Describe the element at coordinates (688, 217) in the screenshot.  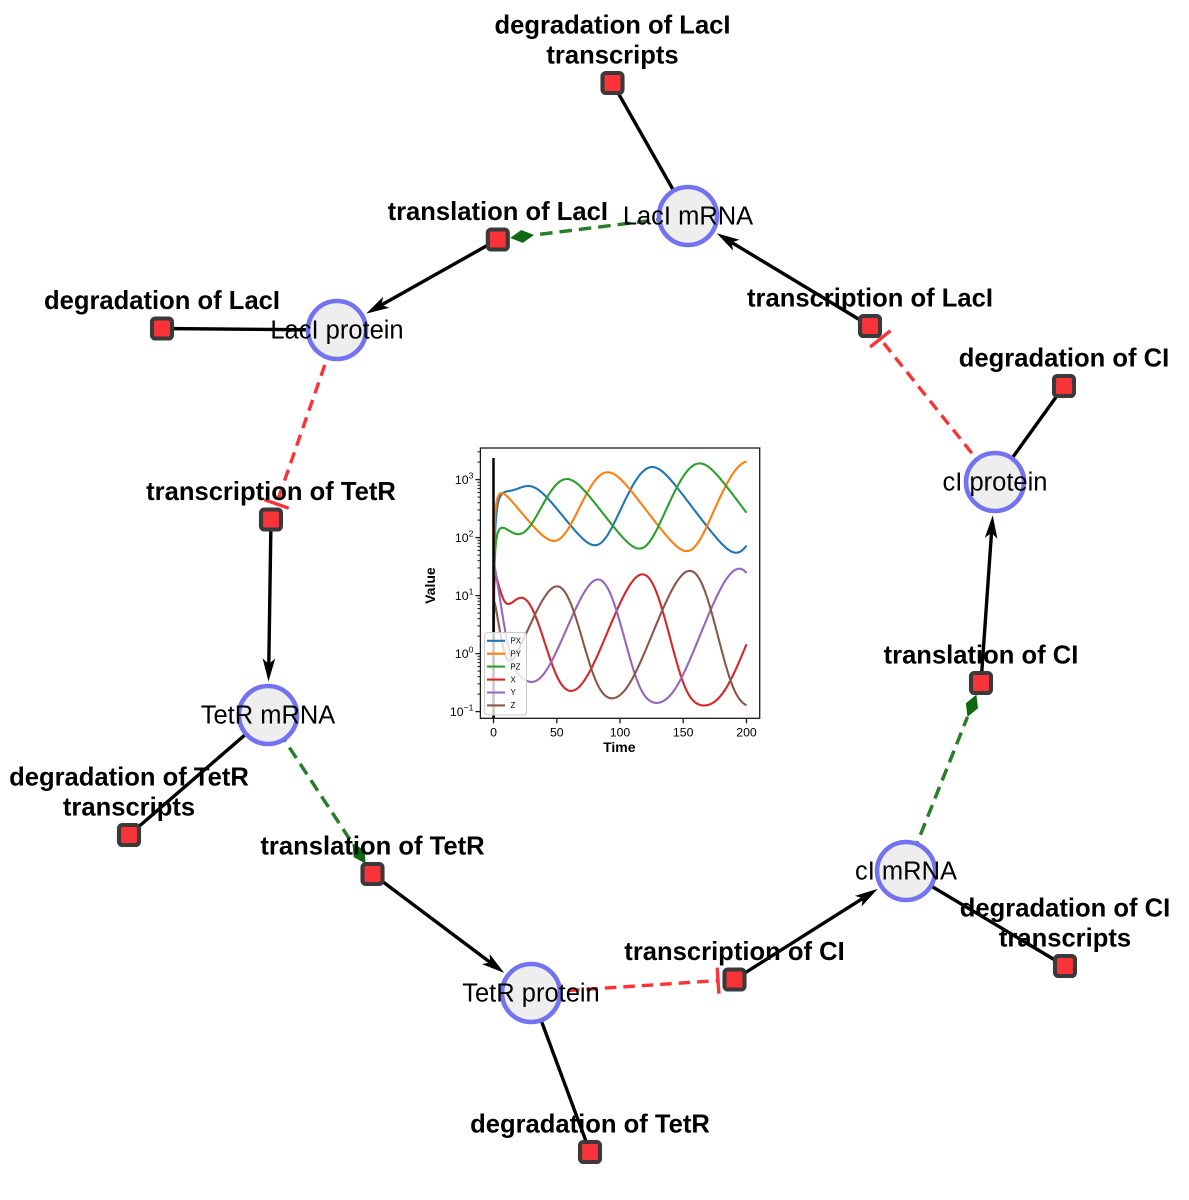
I see `svg-text: LacI mRNA` at that location.